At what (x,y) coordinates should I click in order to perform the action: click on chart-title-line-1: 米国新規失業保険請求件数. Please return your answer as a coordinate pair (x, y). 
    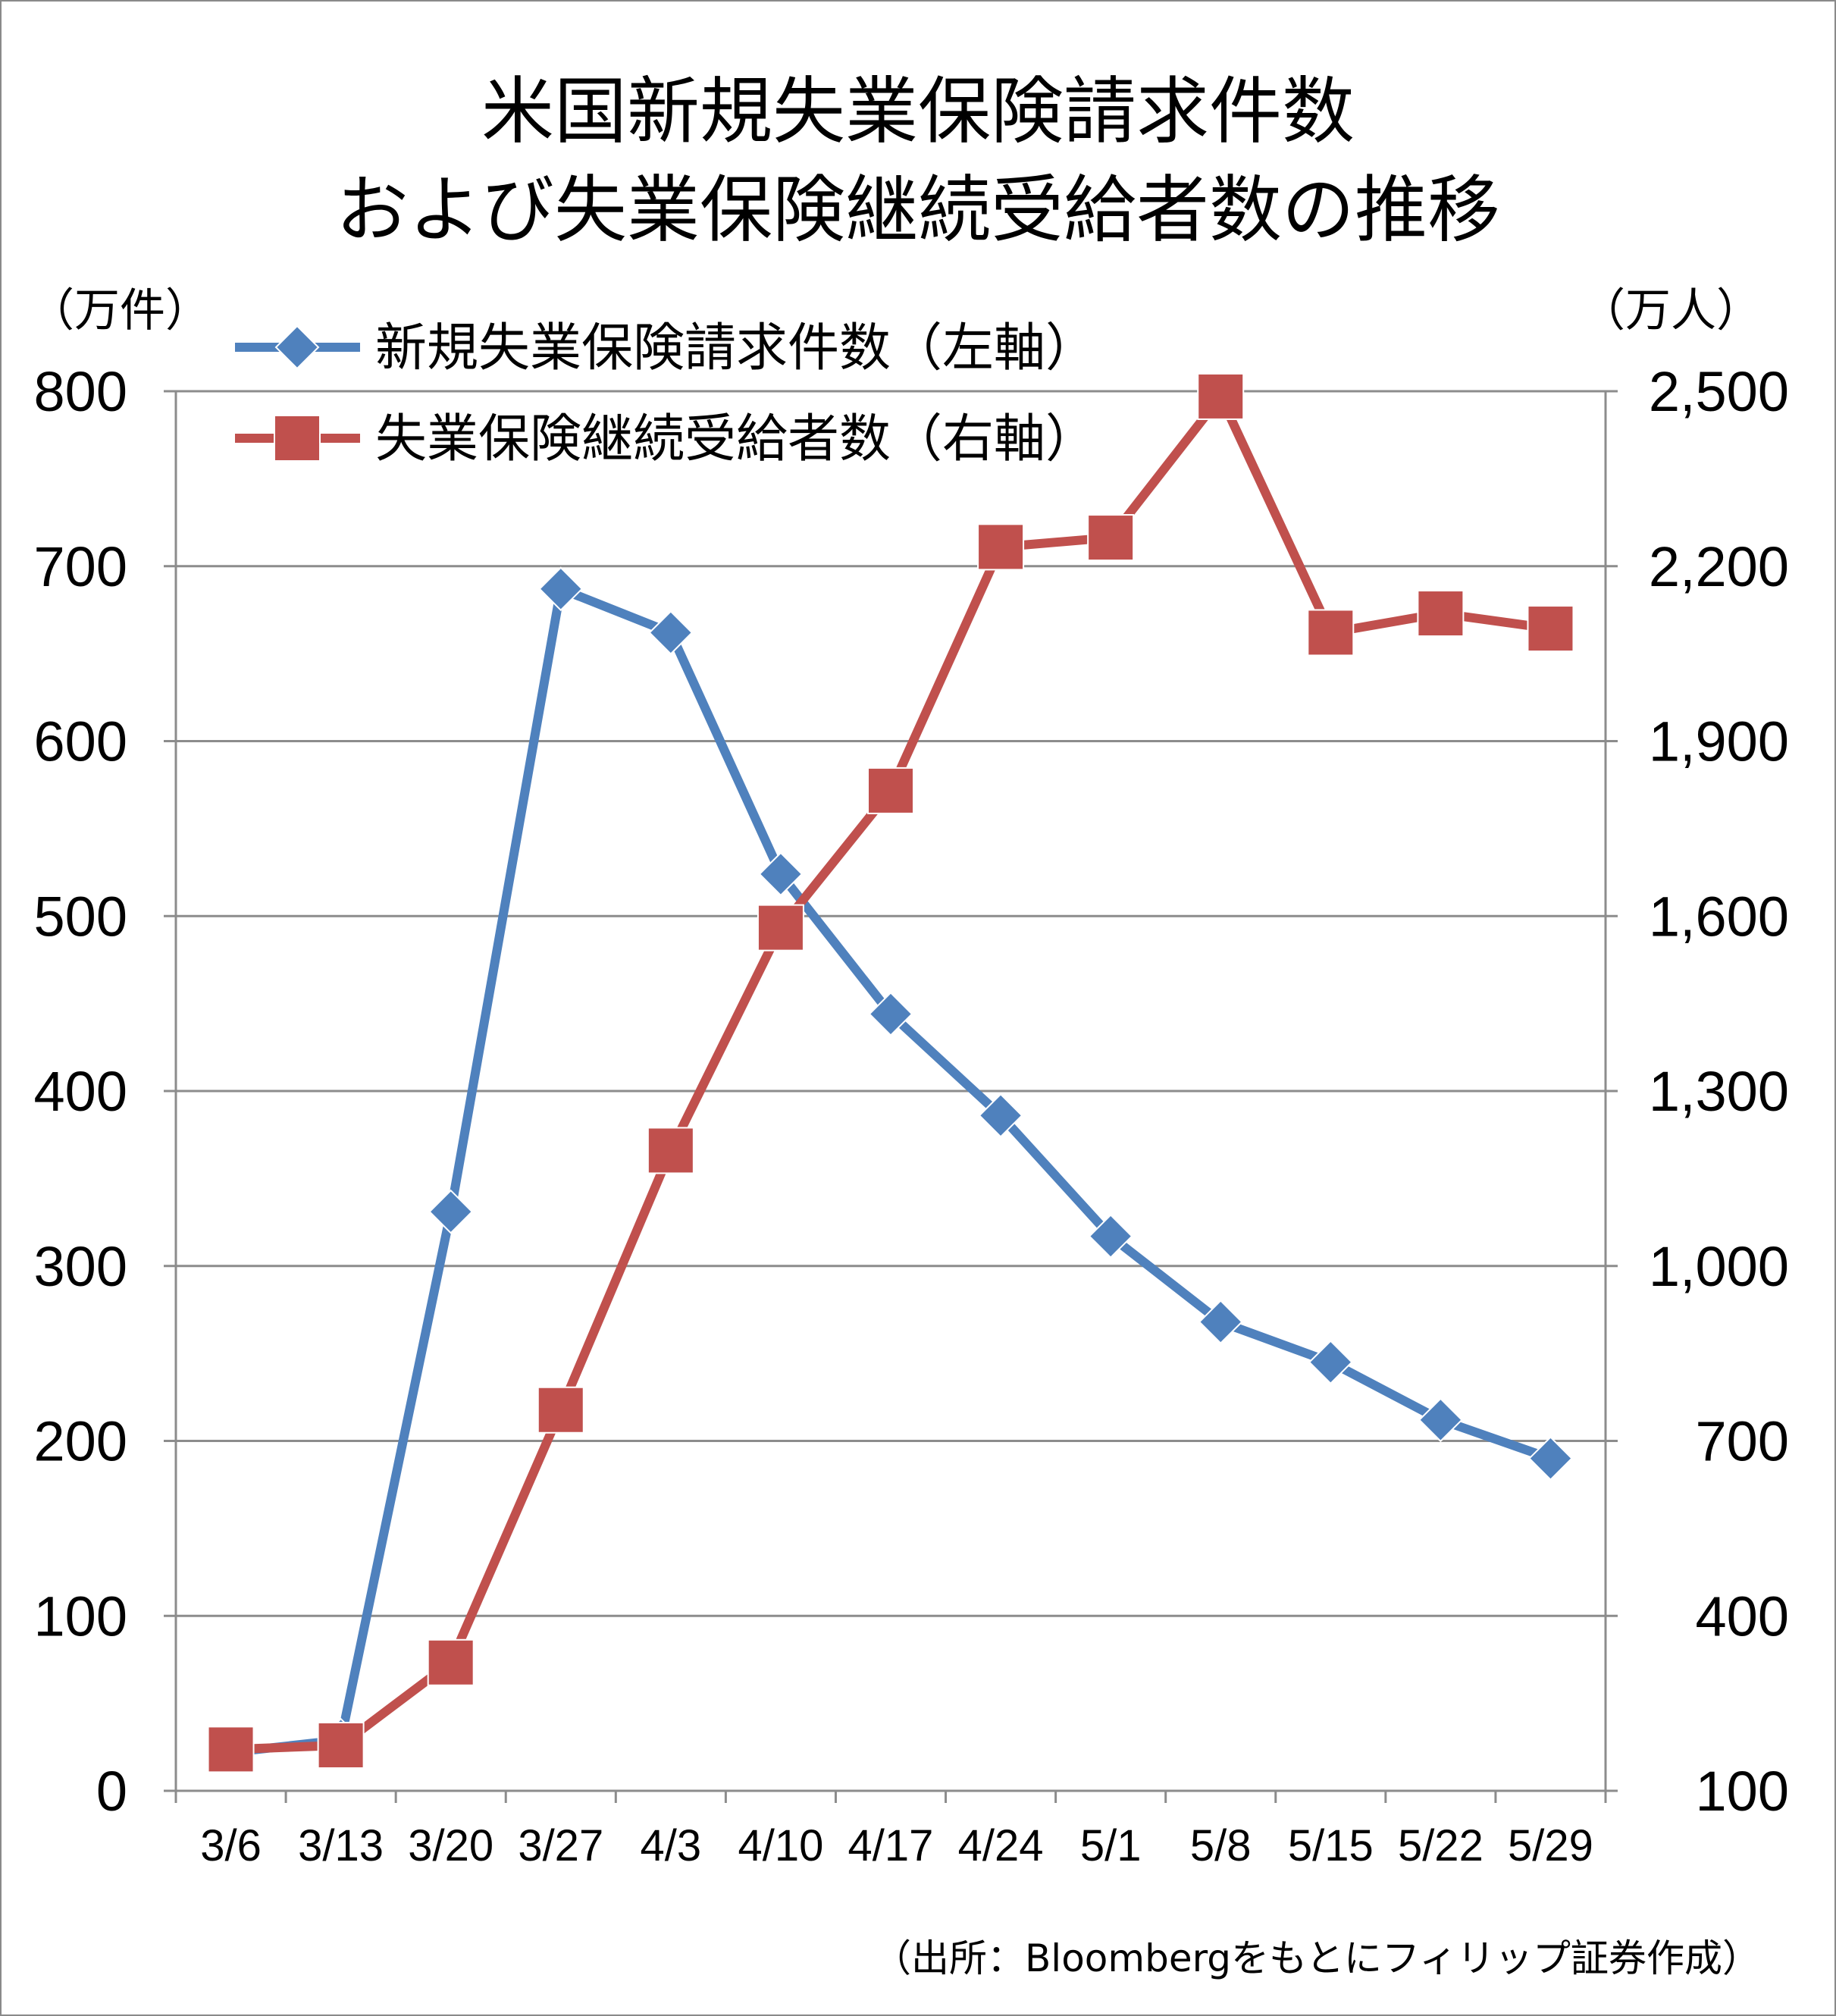
    Looking at the image, I should click on (918, 111).